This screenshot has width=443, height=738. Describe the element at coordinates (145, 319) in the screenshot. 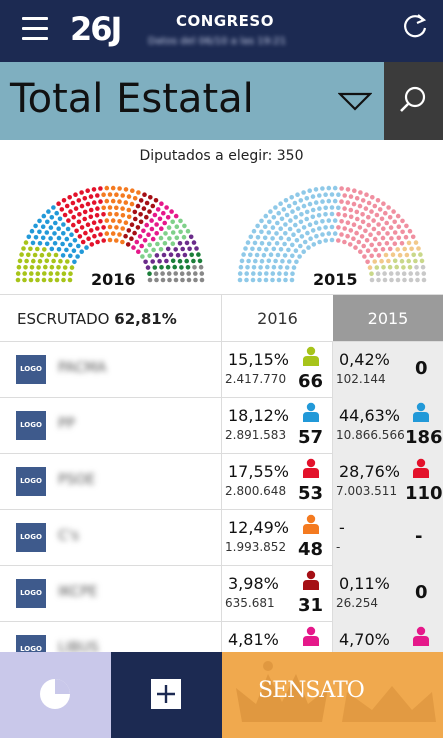

I see `counted-value: 62,81%` at that location.